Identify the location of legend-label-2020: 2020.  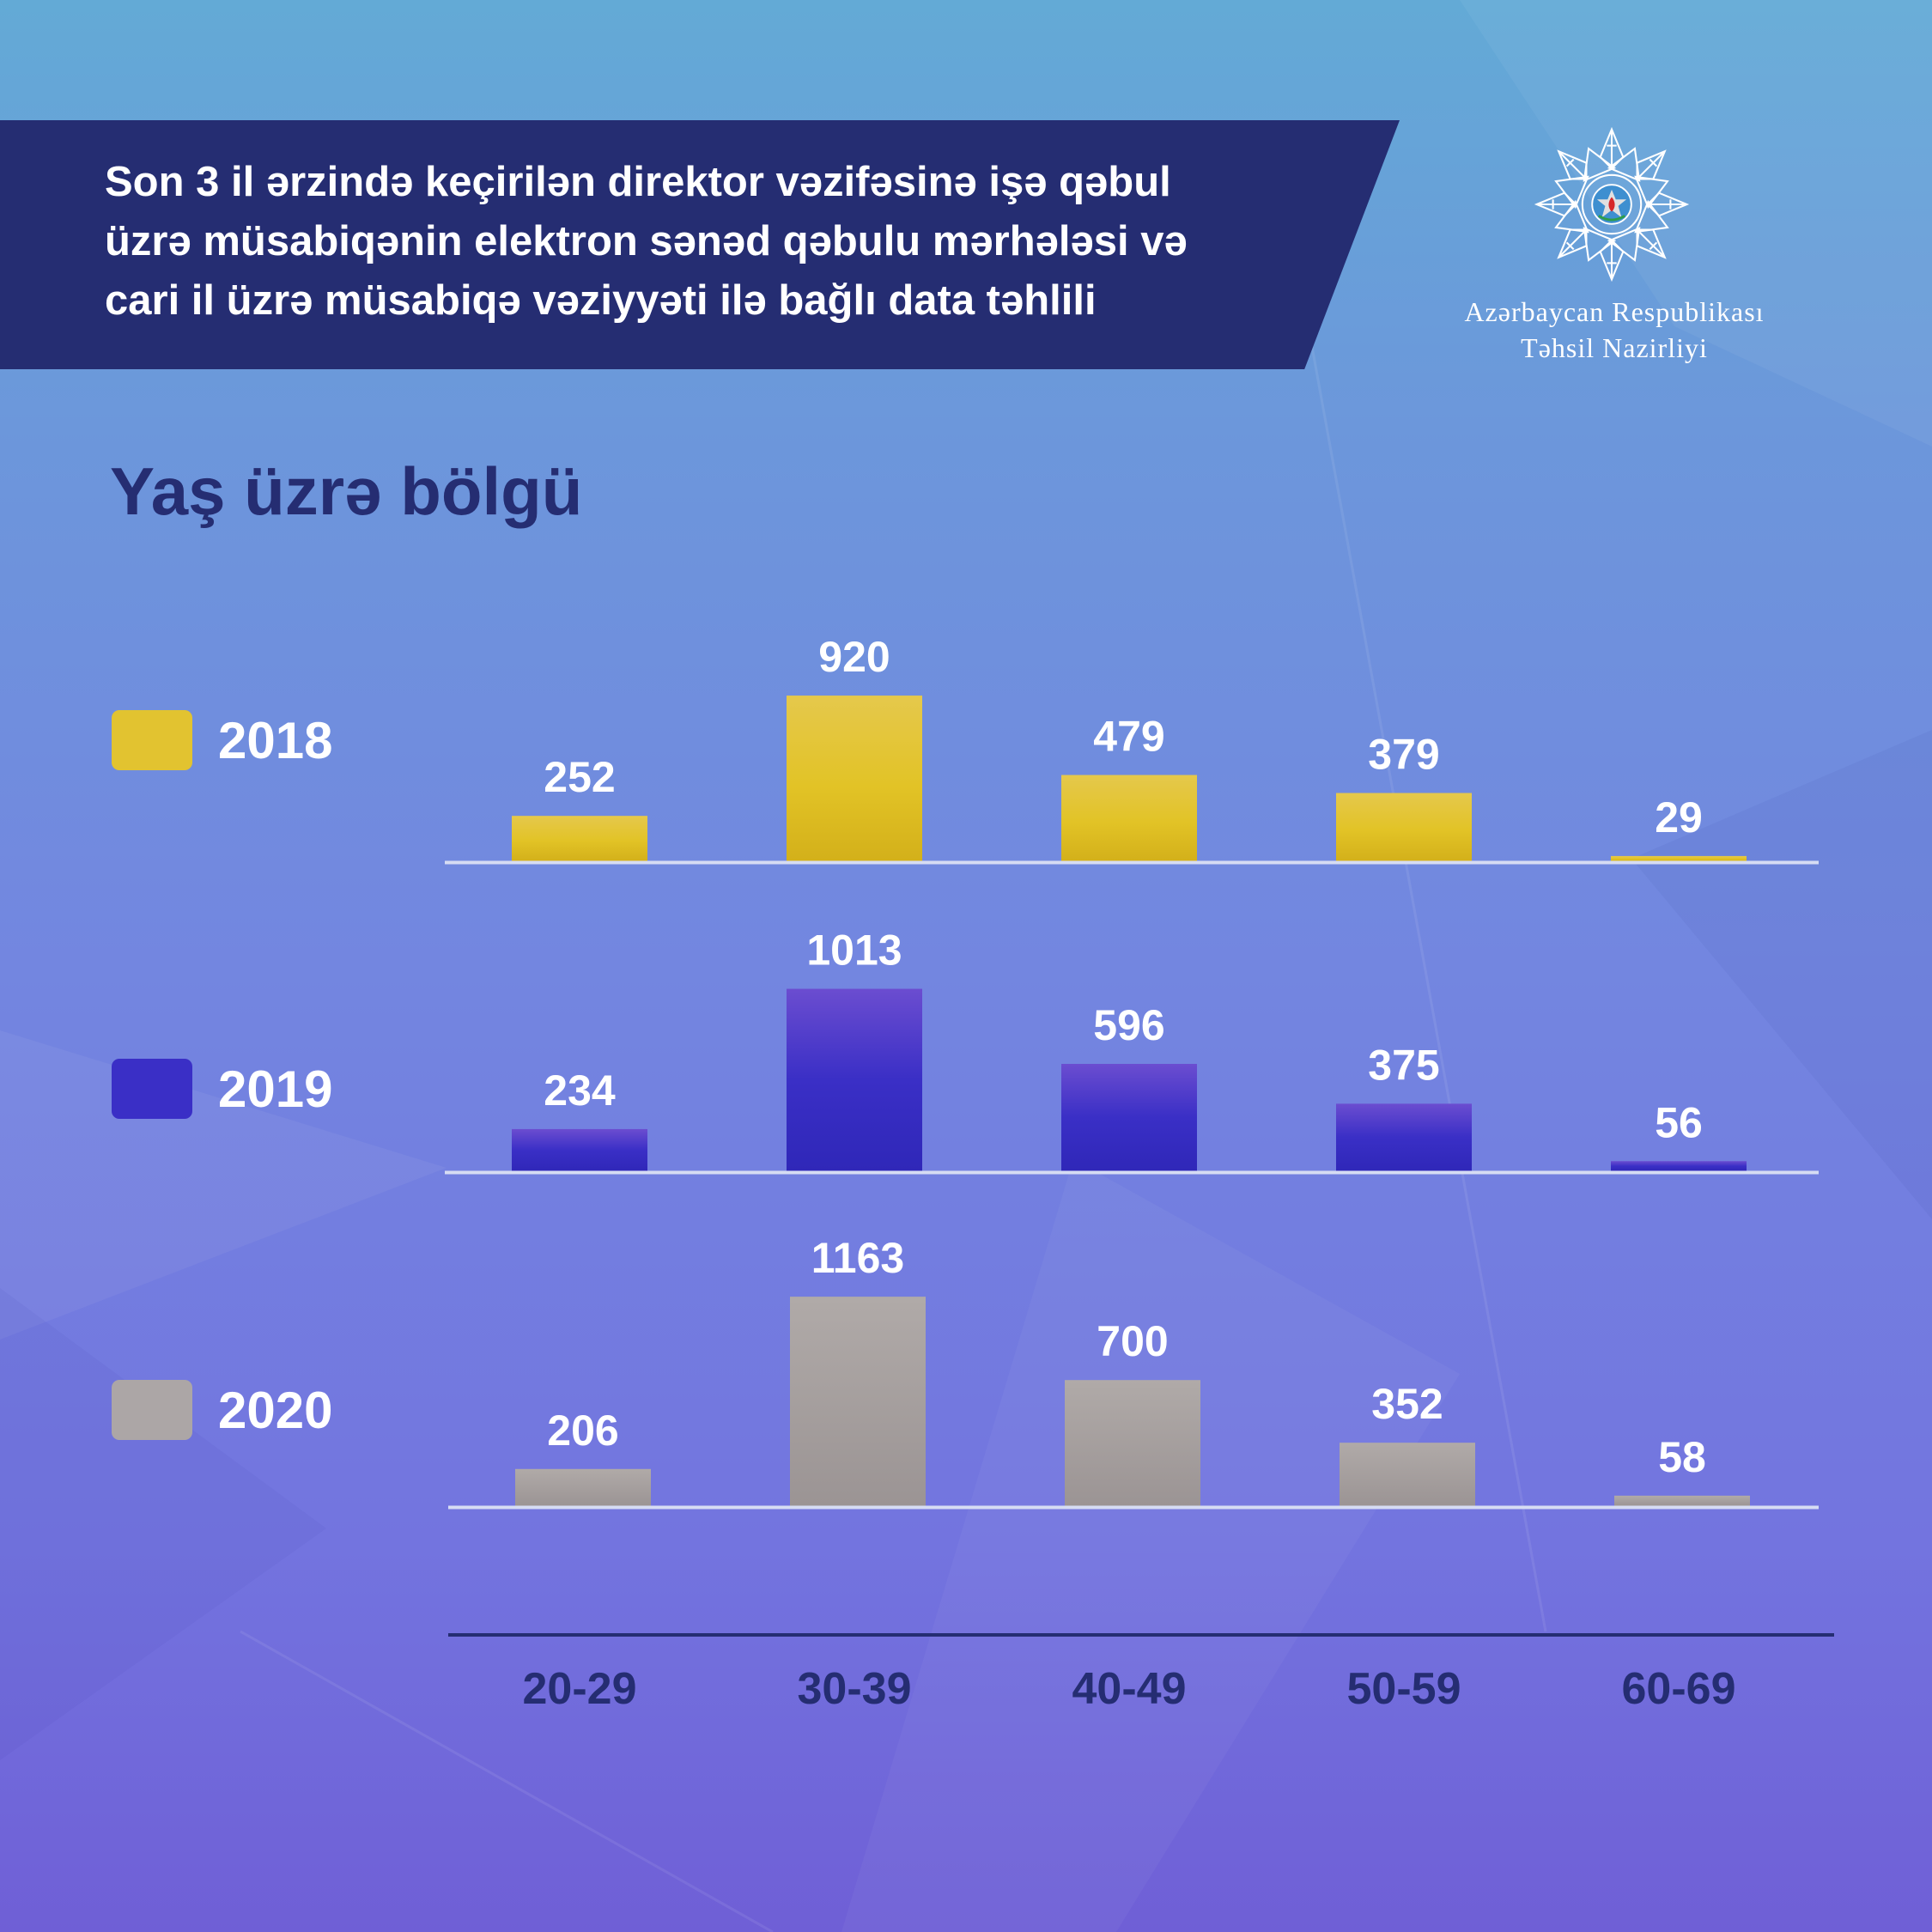
(275, 1411).